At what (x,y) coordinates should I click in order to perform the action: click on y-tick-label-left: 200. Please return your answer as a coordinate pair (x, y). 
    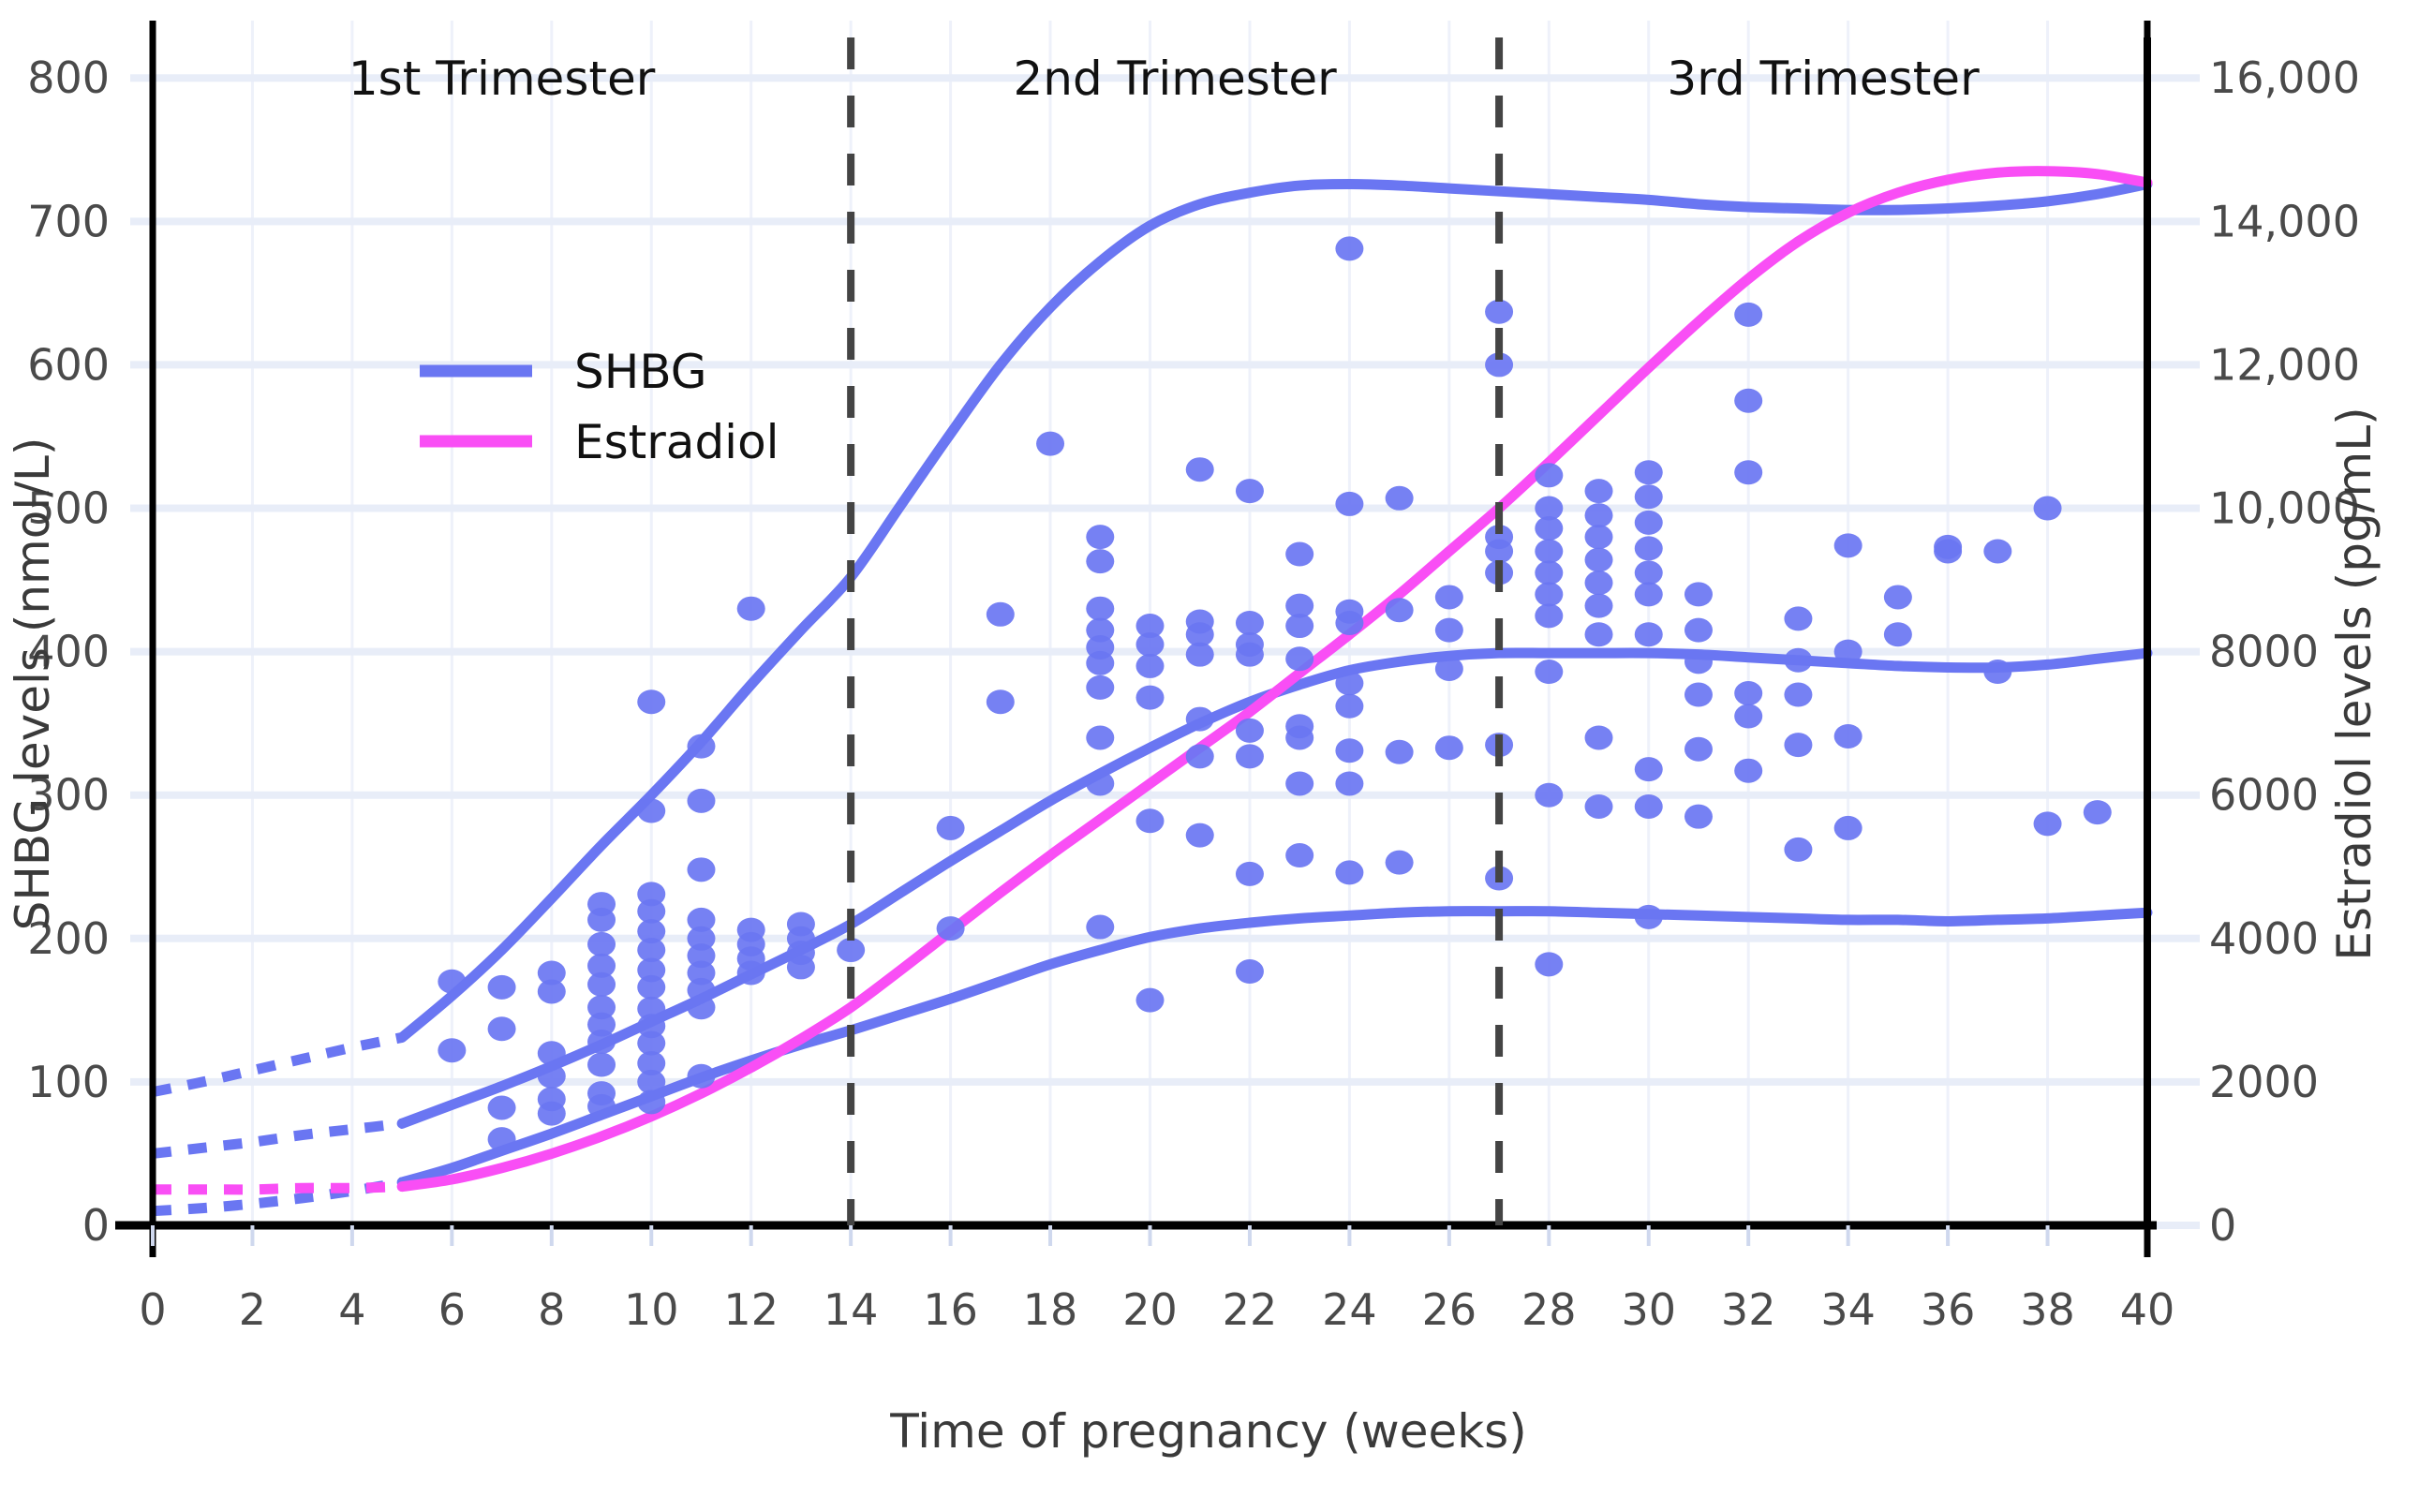
    Looking at the image, I should click on (68, 938).